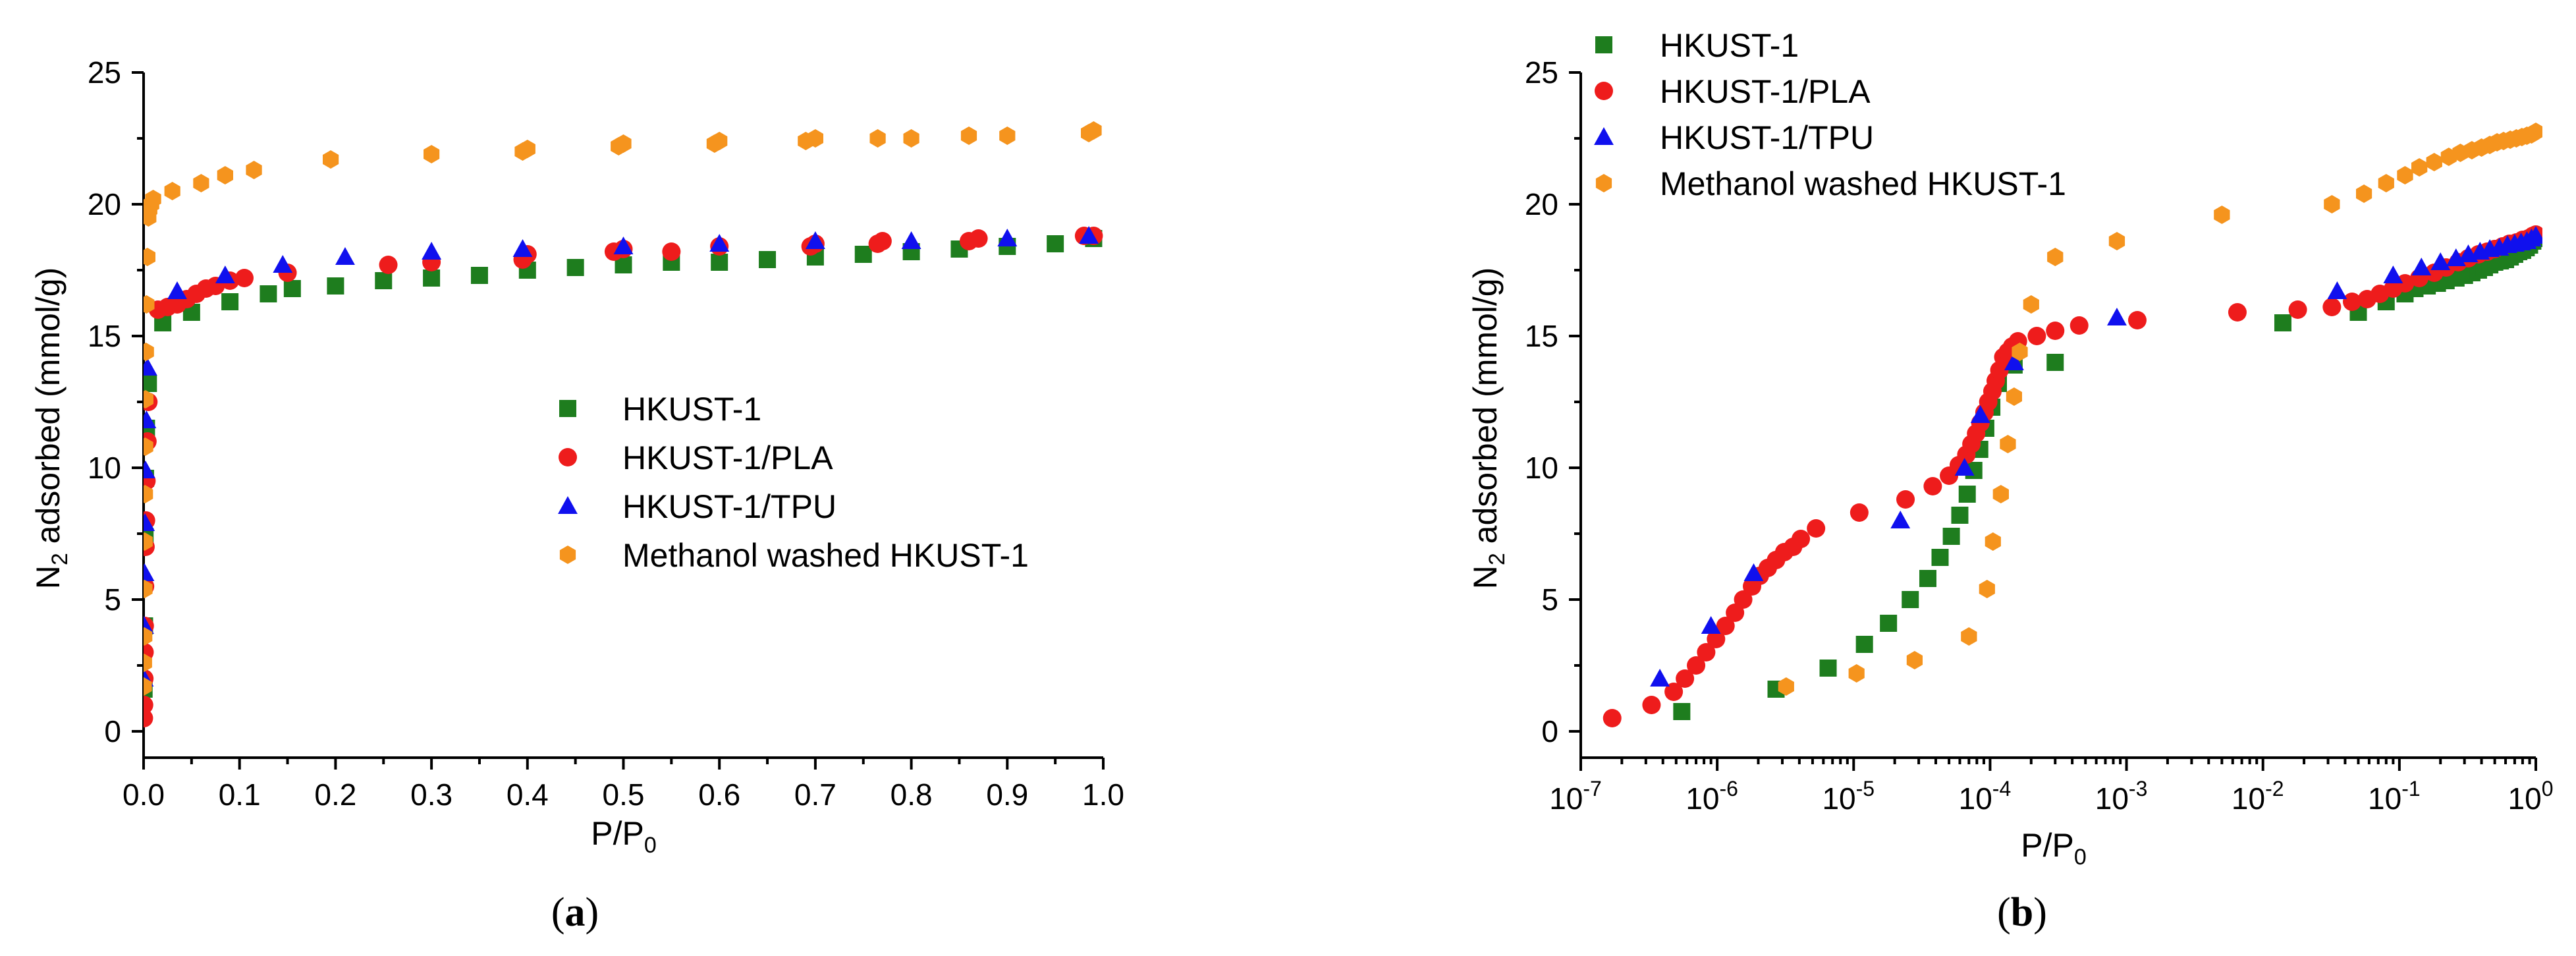  Describe the element at coordinates (1848, 797) in the screenshot. I see `x-tick-label: 10⁻⁵` at that location.